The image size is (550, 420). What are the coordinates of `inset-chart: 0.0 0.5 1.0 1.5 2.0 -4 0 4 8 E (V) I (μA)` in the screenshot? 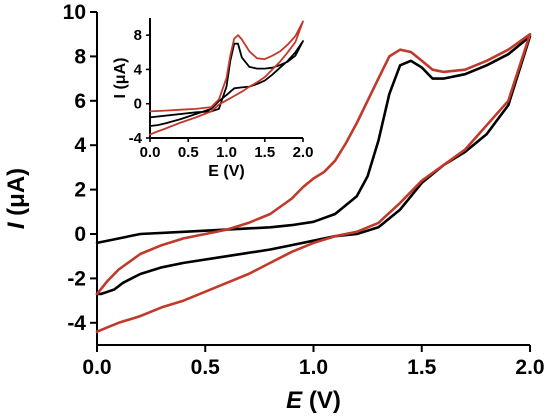 It's located at (212, 99).